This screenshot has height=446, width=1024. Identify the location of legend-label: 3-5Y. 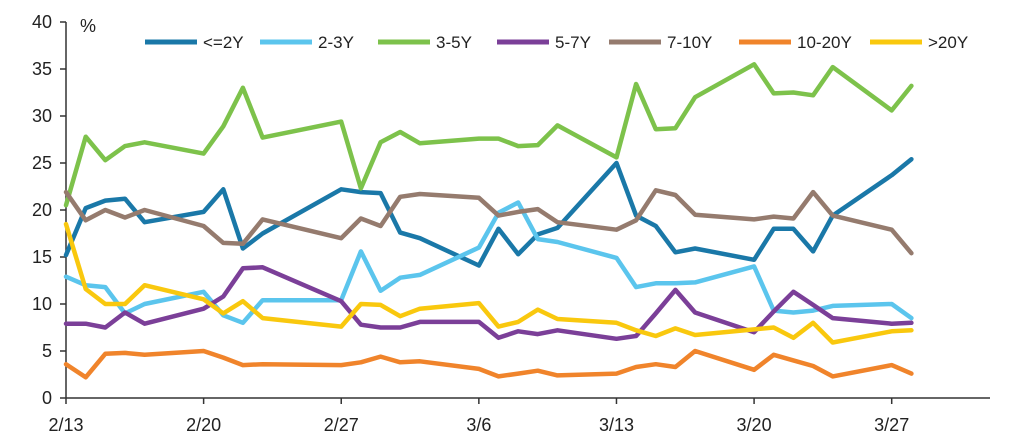
(454, 42).